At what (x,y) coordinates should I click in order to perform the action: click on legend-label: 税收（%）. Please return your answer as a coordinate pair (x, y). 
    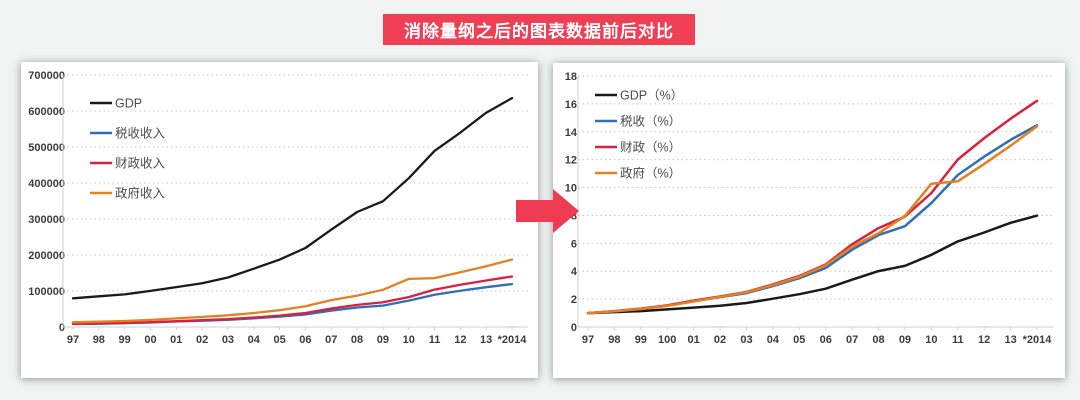
    Looking at the image, I should click on (650, 122).